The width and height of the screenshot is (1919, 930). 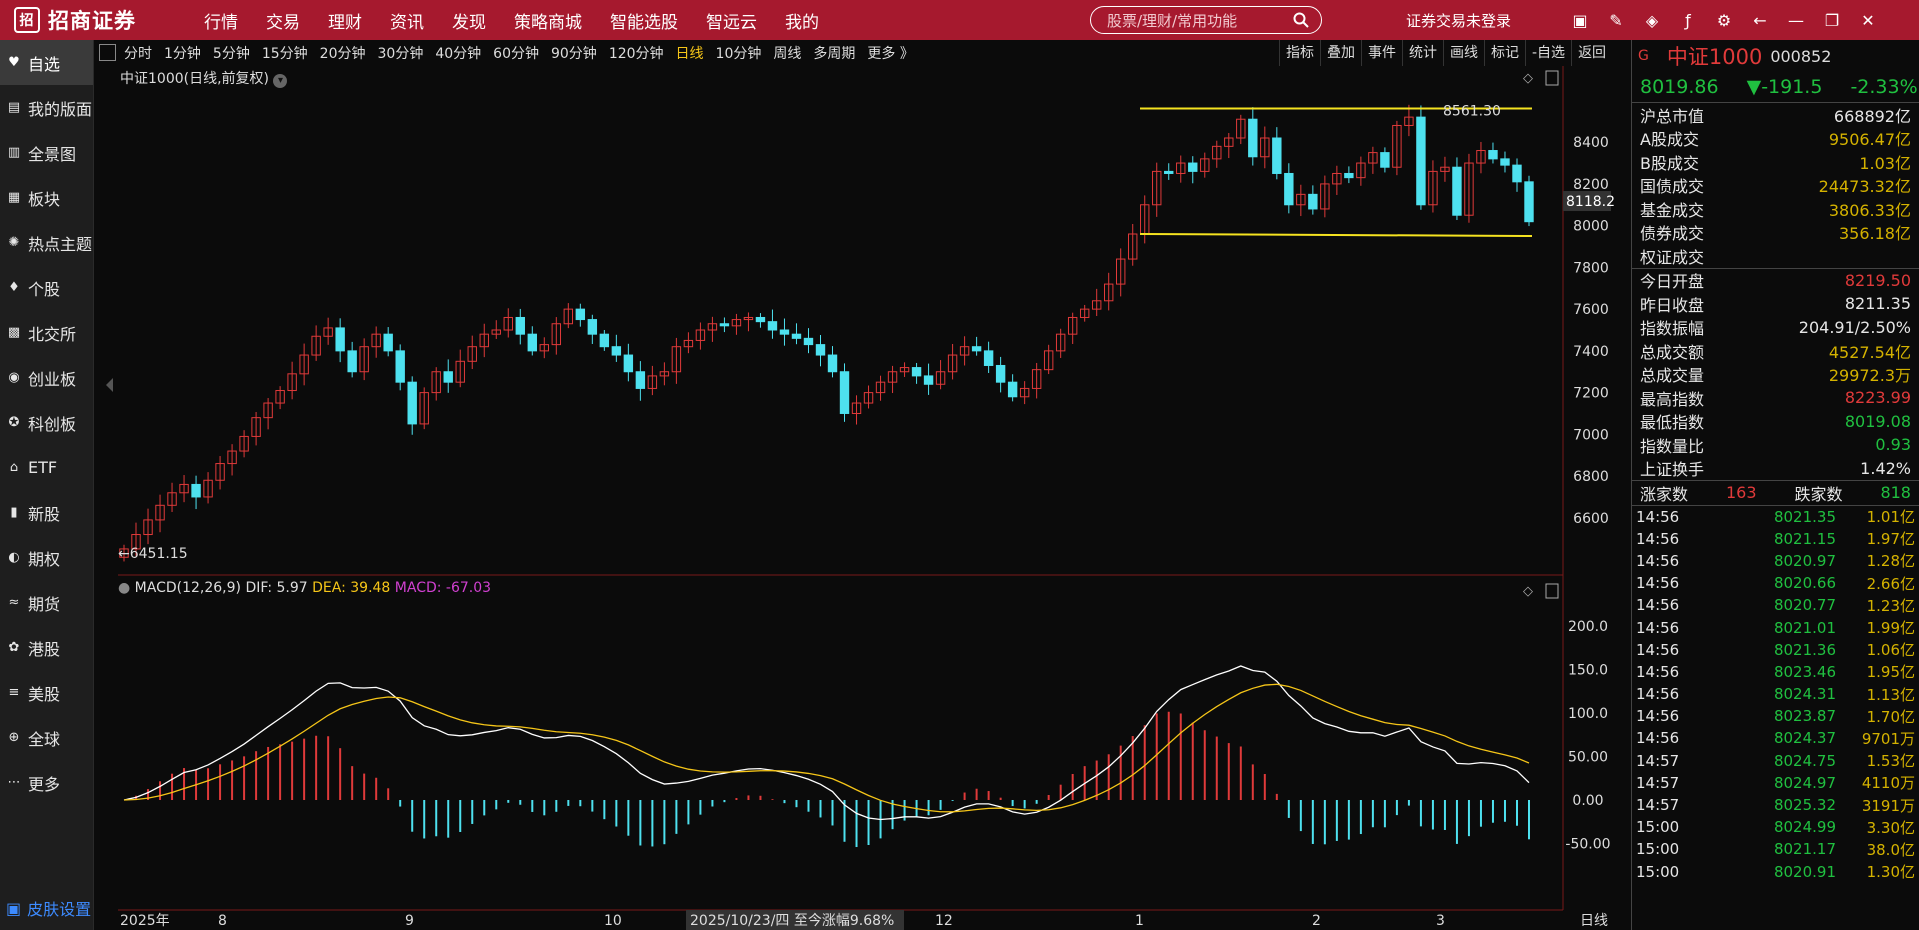 What do you see at coordinates (342, 54) in the screenshot?
I see `period-tab: 20分钟` at bounding box center [342, 54].